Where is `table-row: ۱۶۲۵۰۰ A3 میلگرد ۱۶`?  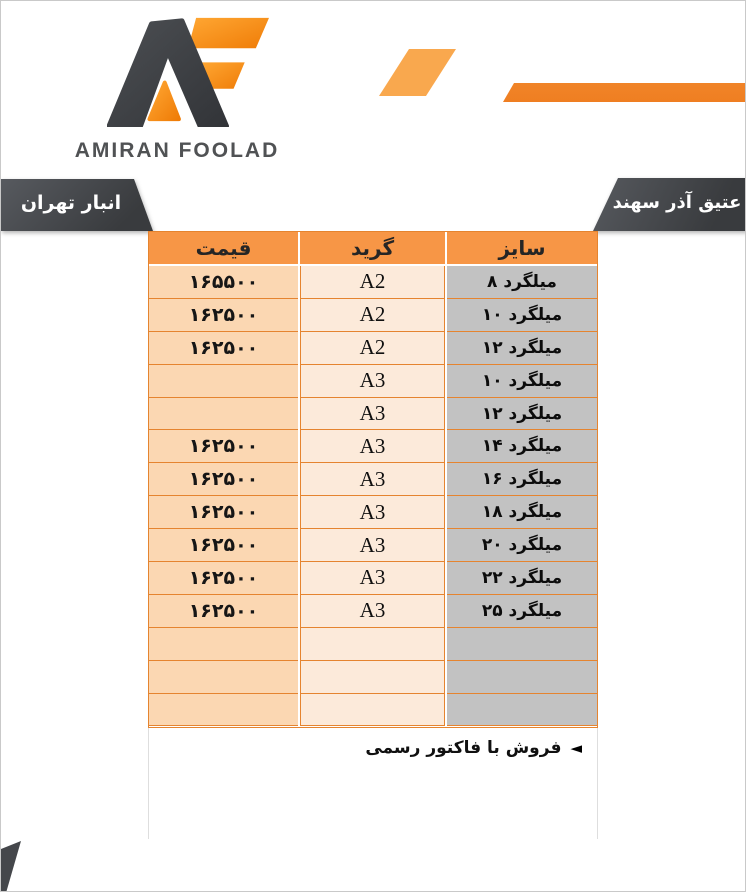
table-row: ۱۶۲۵۰۰ A3 میلگرد ۱۶ is located at coordinates (373, 480).